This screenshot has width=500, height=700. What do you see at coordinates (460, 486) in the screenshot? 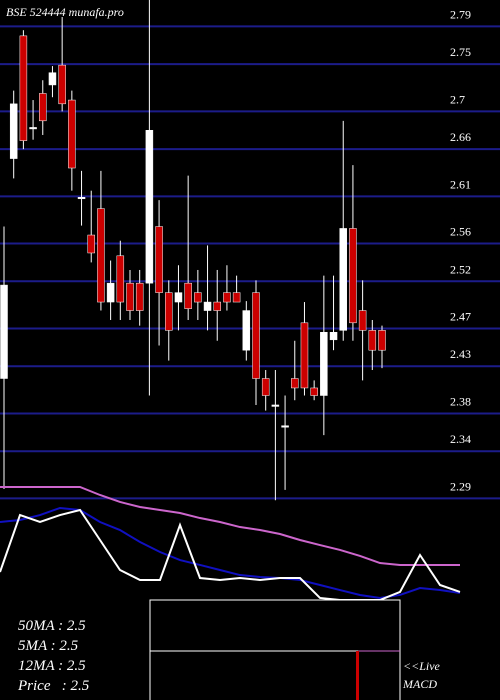
I see `y-tick-label: 2.29` at bounding box center [460, 486].